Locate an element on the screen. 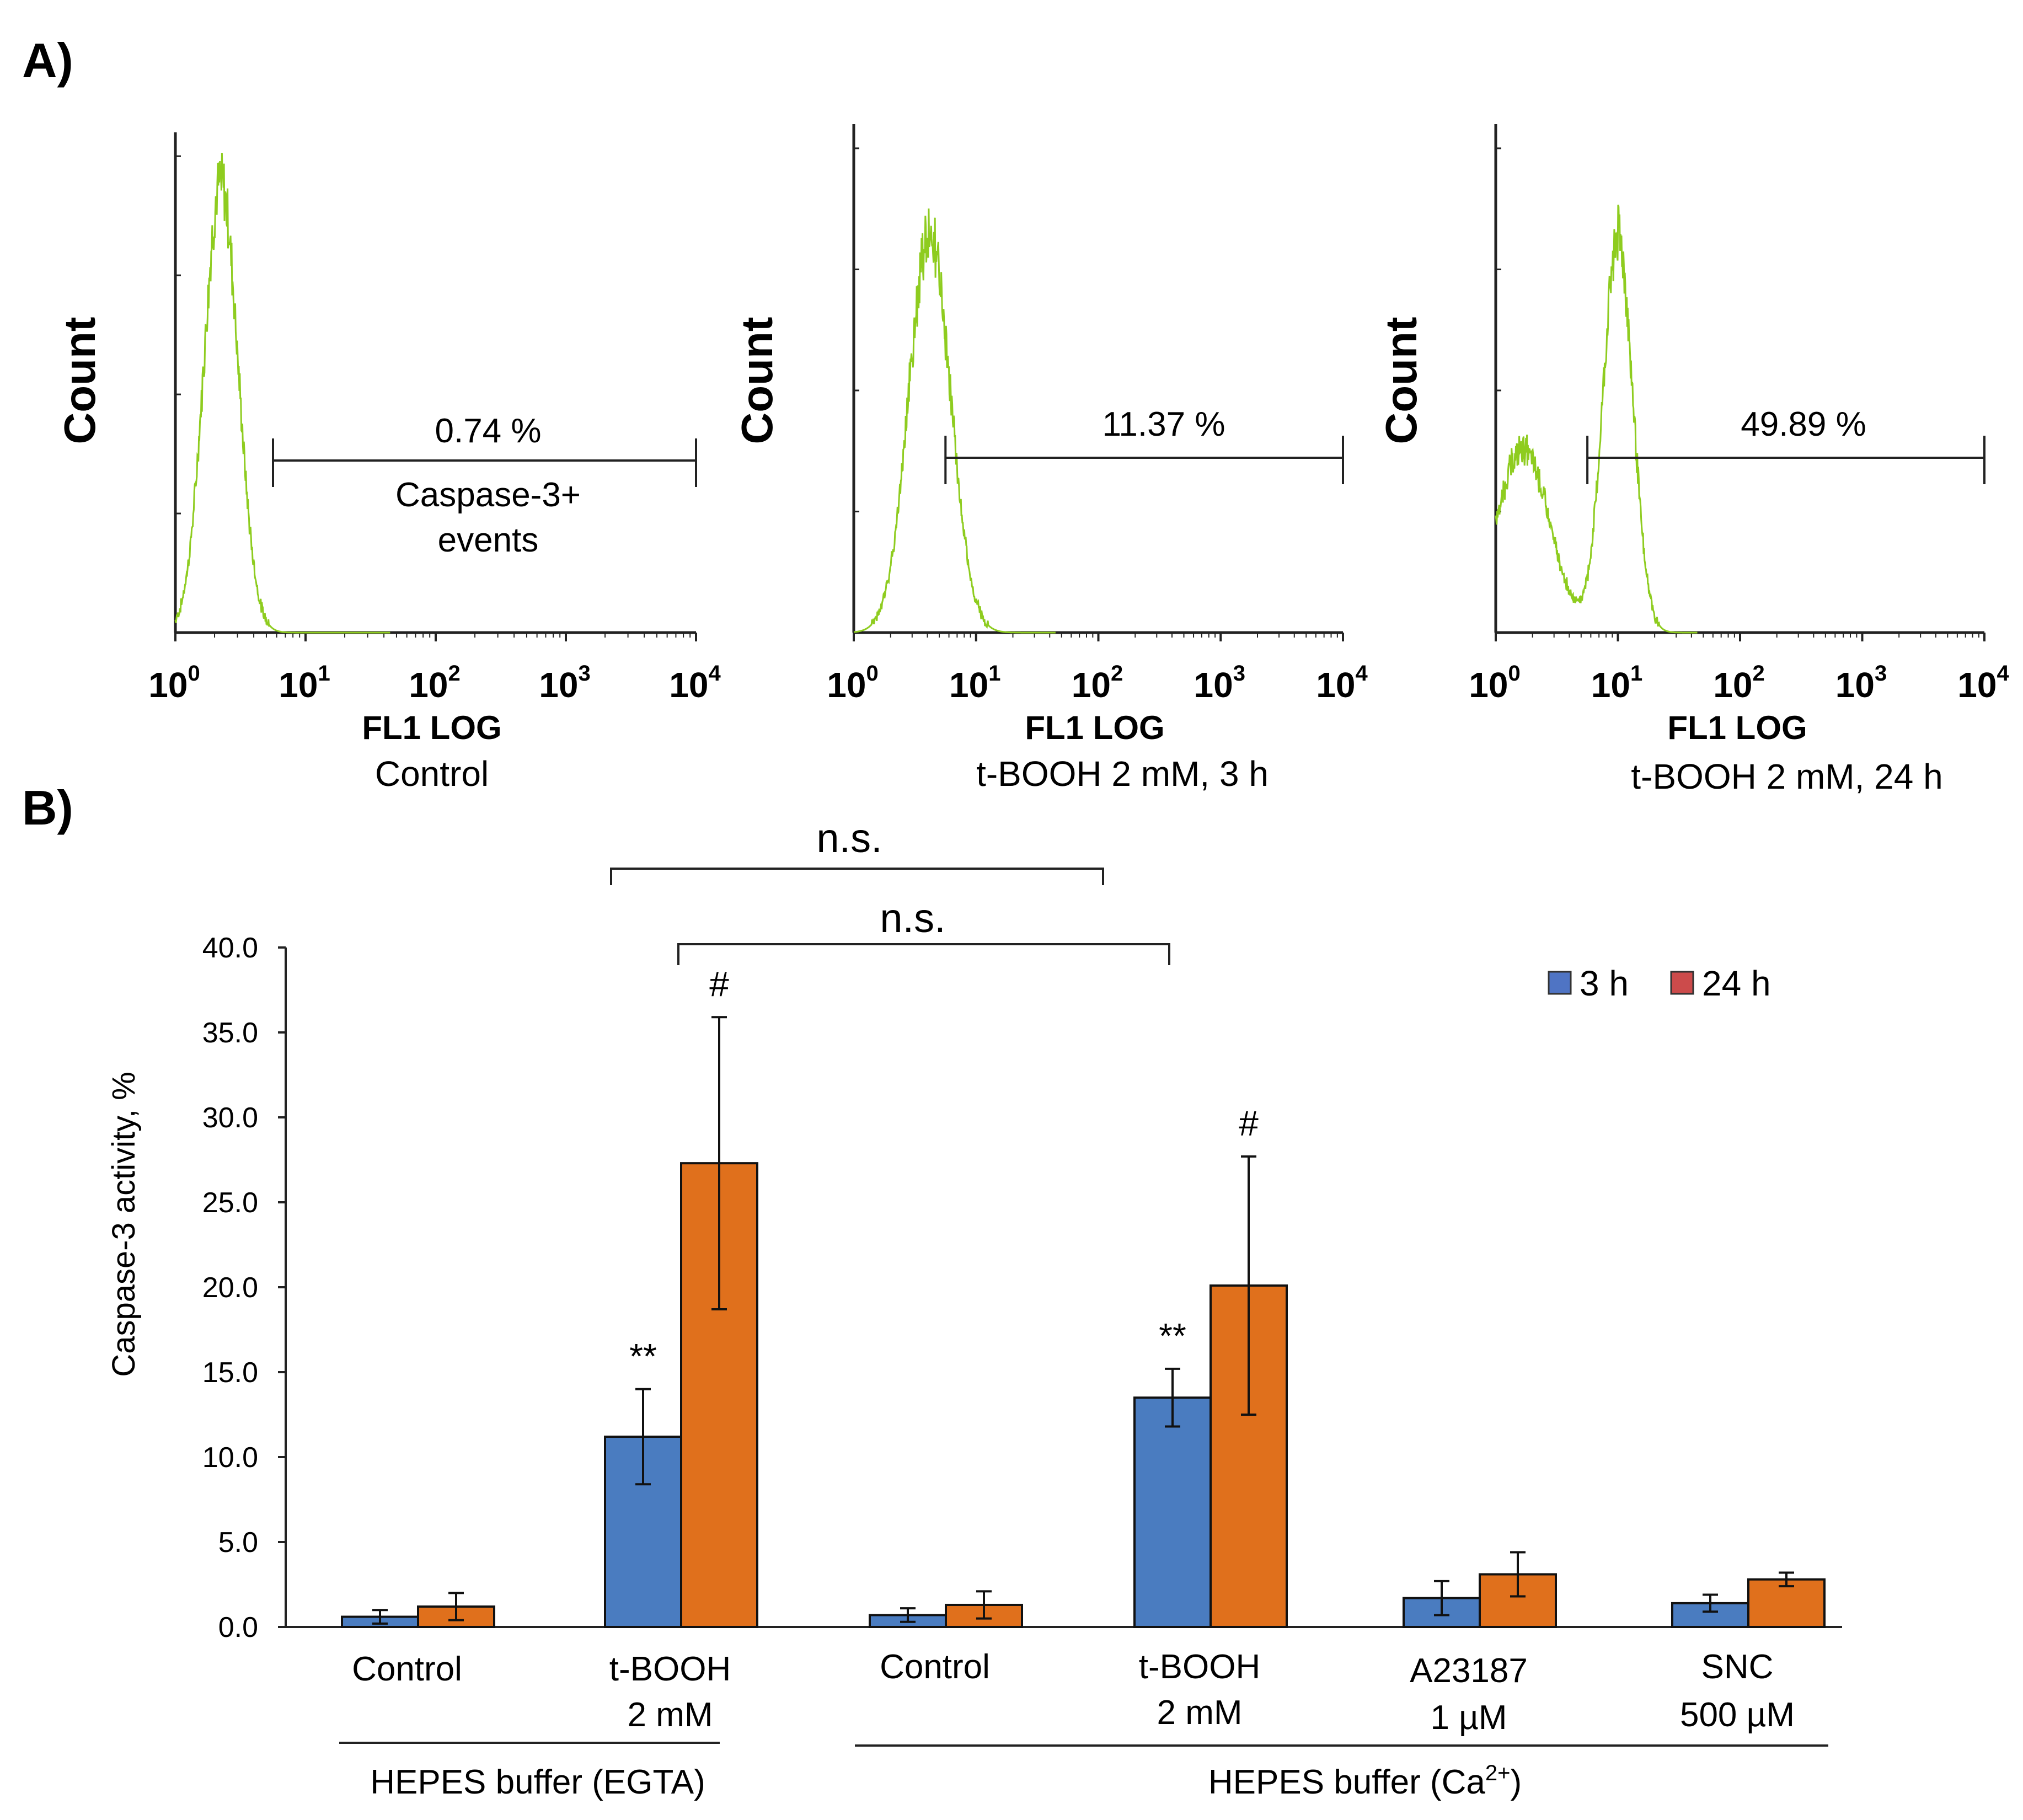 The width and height of the screenshot is (2023, 1820). panel-b-label: B) is located at coordinates (47, 807).